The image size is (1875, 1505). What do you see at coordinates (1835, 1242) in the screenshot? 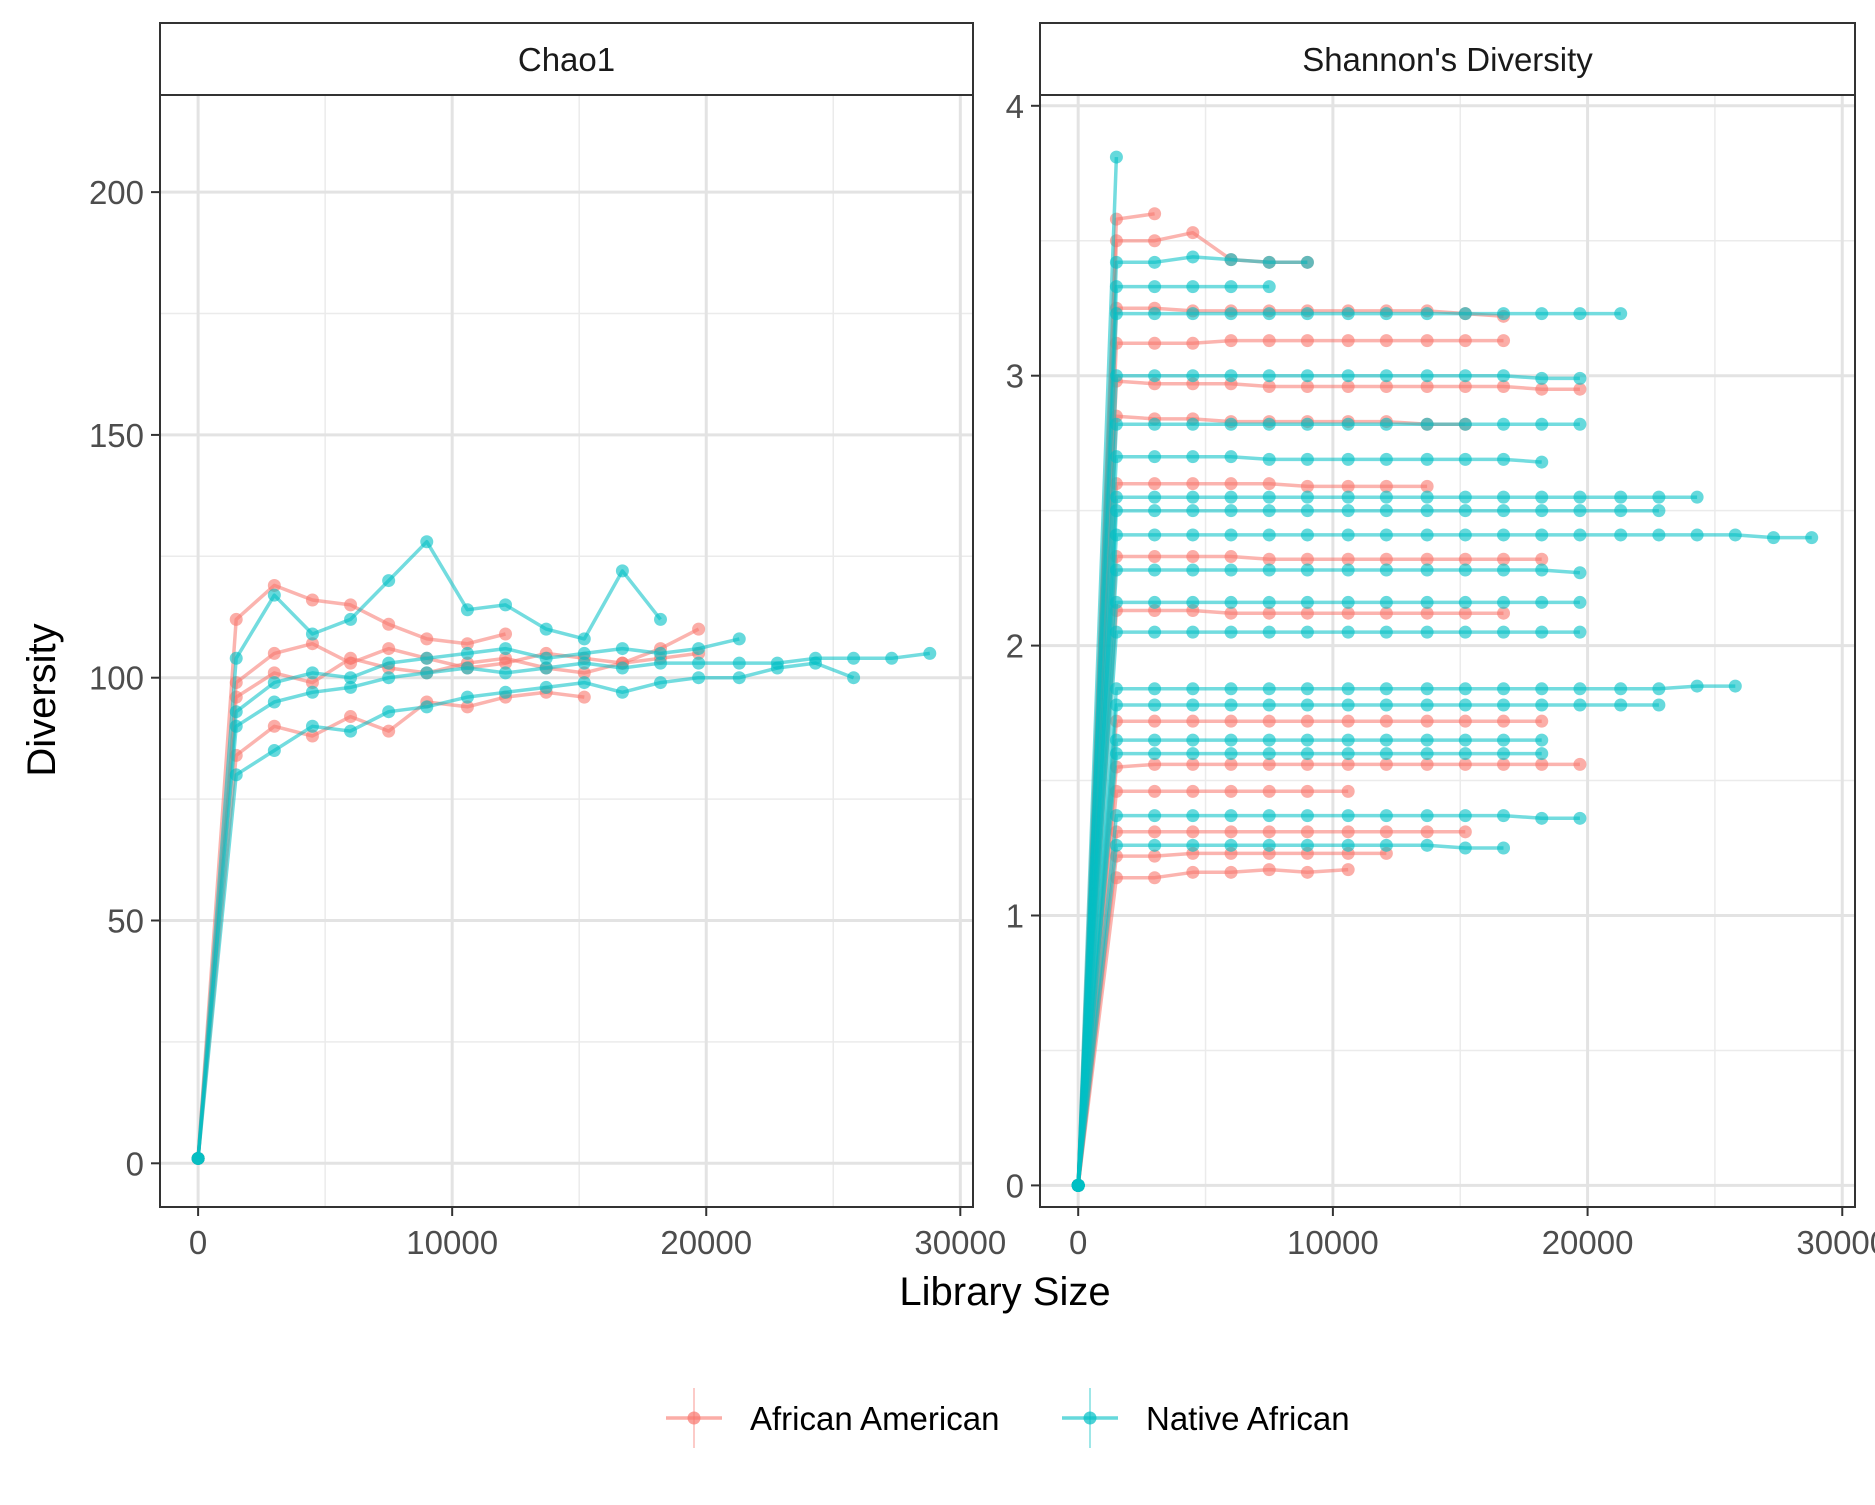
I see `x-tick-label: 30000` at bounding box center [1835, 1242].